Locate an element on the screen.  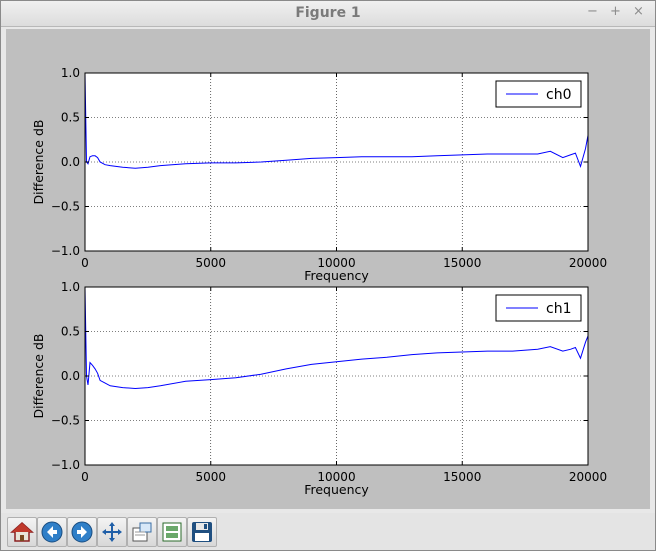
zoom-rect-icon is located at coordinates (142, 532).